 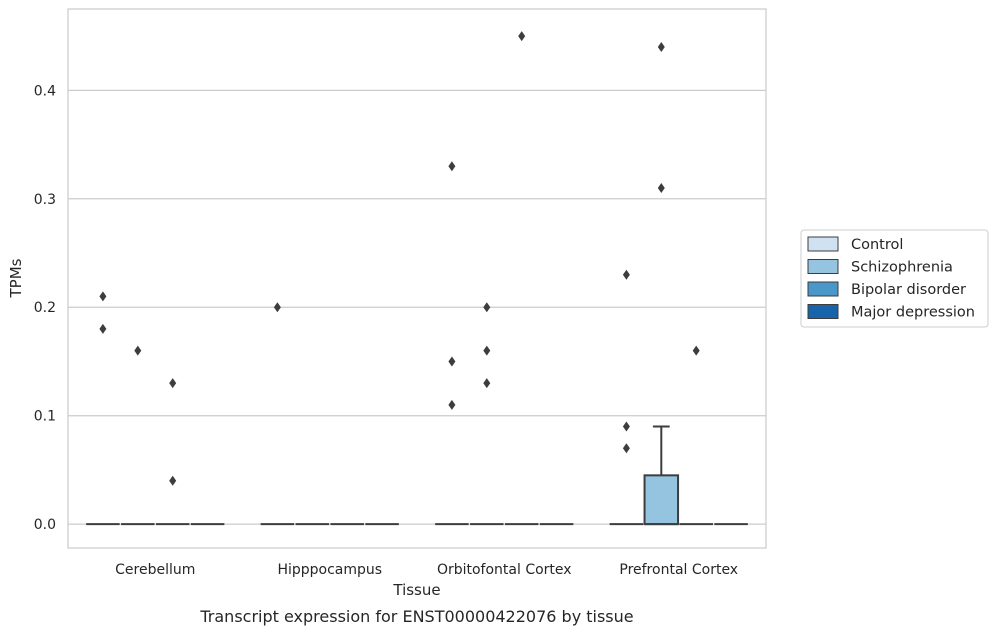 I want to click on x-tick-label: Orbitofontal Cortex, so click(x=504, y=570).